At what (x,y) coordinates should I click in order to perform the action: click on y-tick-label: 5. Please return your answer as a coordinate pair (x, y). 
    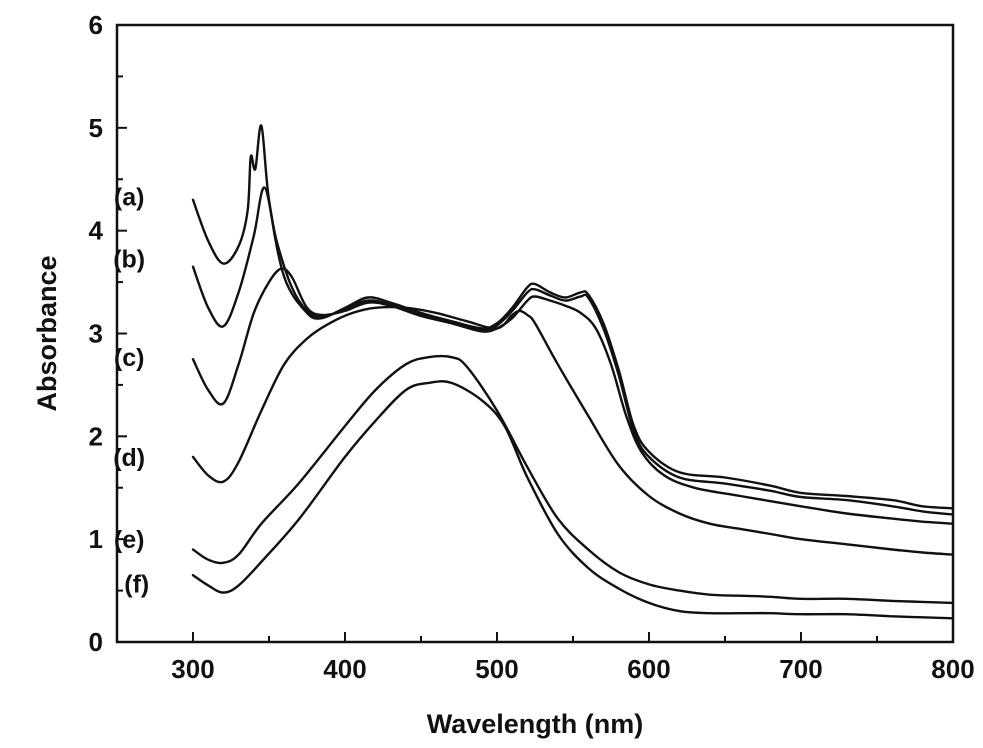
    Looking at the image, I should click on (96, 128).